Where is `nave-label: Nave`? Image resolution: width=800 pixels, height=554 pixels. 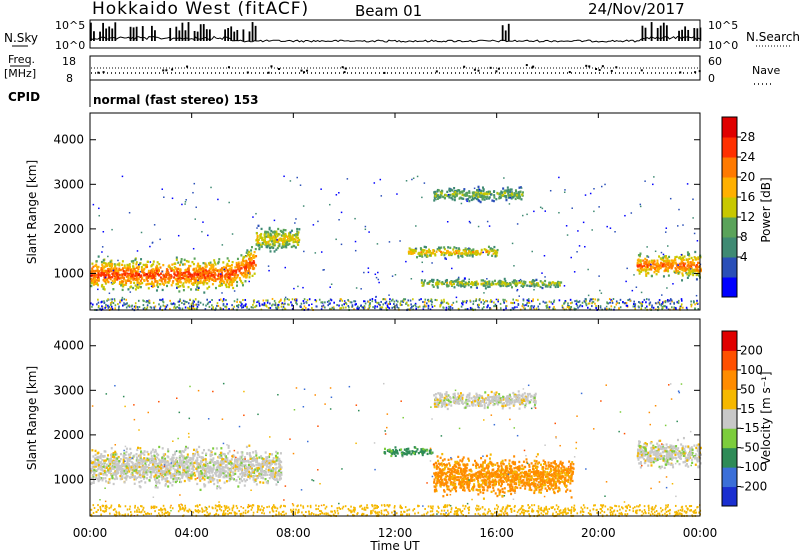
nave-label: Nave is located at coordinates (766, 70).